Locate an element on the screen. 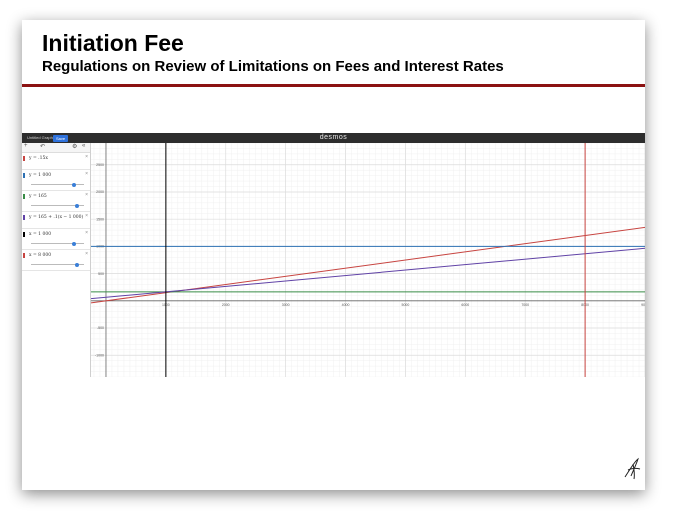  x-tick-label: 4000 is located at coordinates (346, 305).